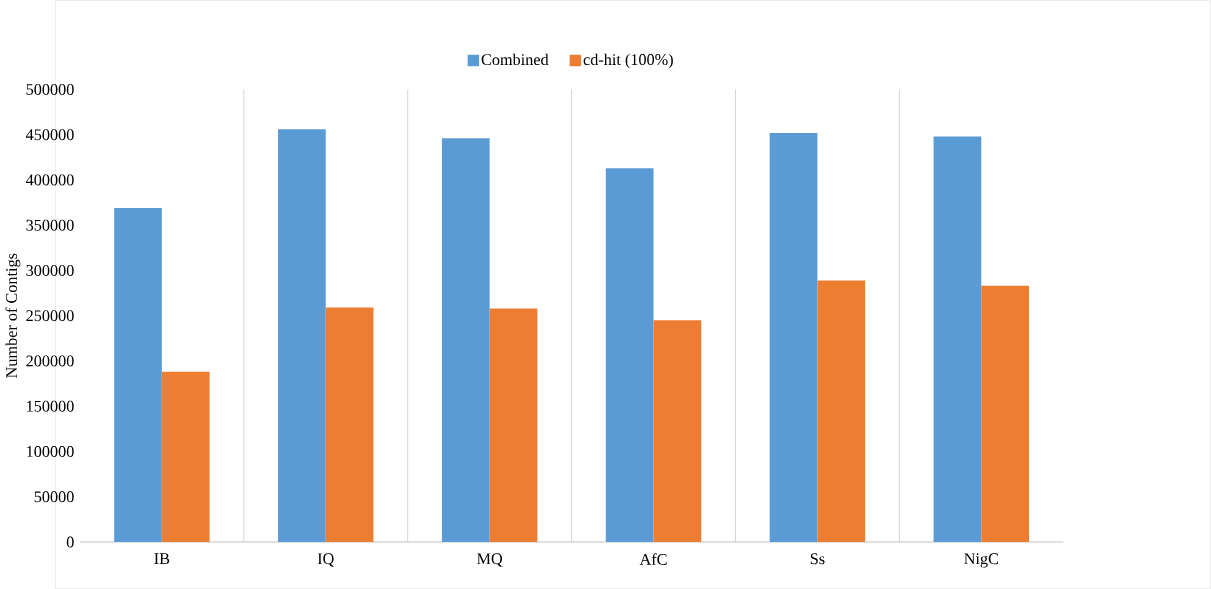  I want to click on y-tick-label: 400000, so click(49, 180).